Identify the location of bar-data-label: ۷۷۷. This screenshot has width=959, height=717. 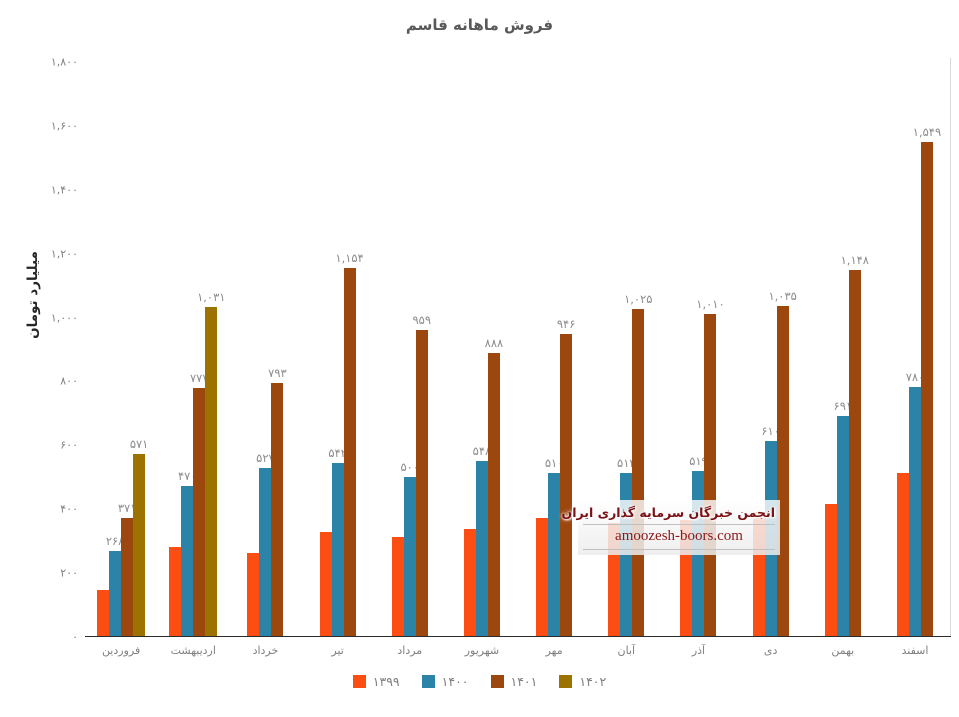
(199, 378).